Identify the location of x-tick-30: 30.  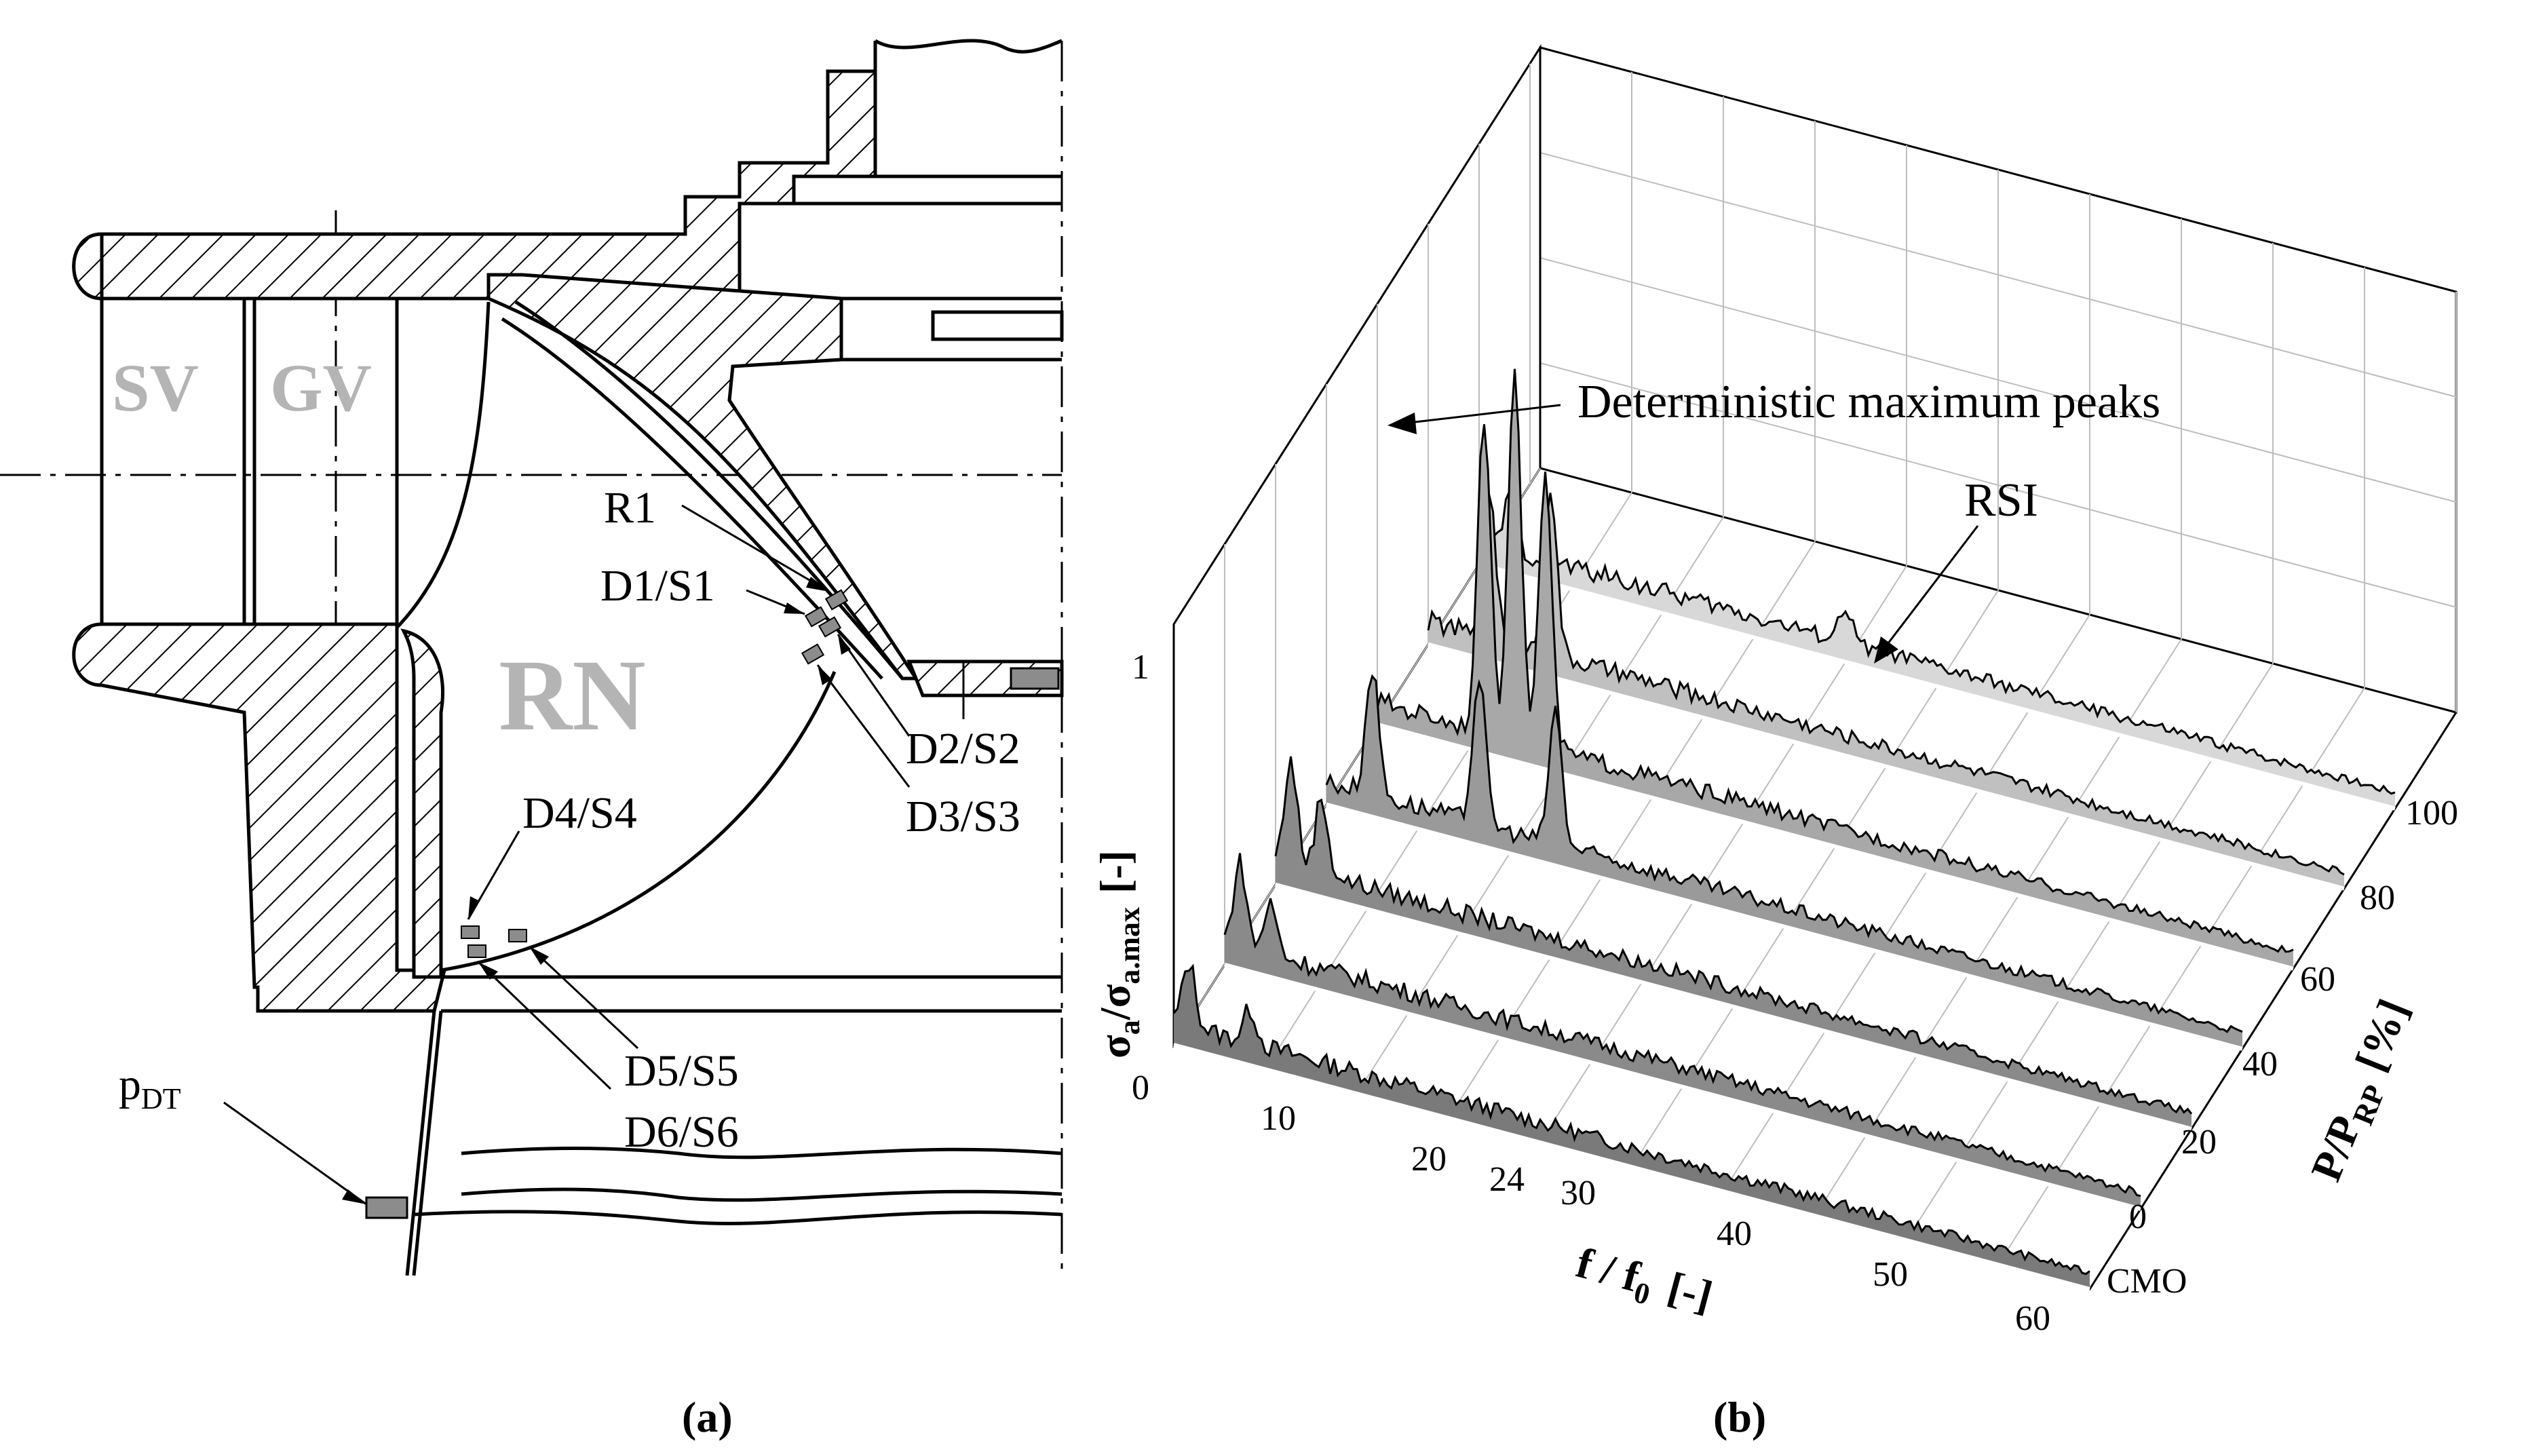
(1578, 1193).